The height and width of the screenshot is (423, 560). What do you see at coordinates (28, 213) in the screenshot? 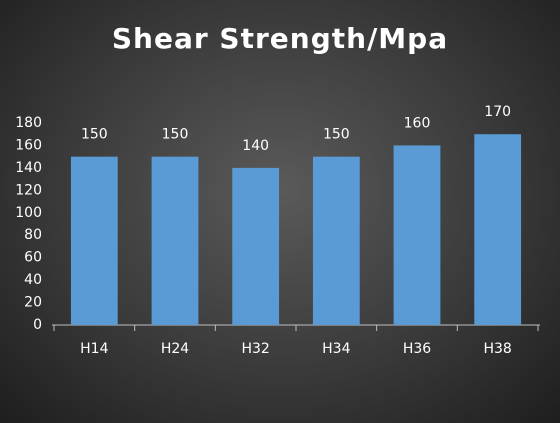
I see `y-tick-label: 100` at bounding box center [28, 213].